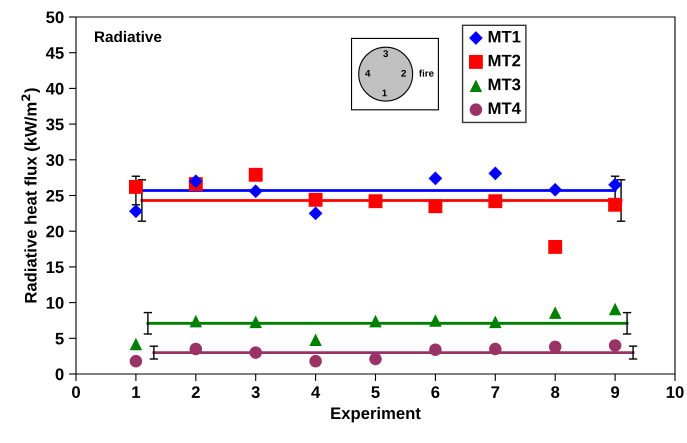 The height and width of the screenshot is (443, 687). What do you see at coordinates (59, 338) in the screenshot?
I see `y-tick-label: 5` at bounding box center [59, 338].